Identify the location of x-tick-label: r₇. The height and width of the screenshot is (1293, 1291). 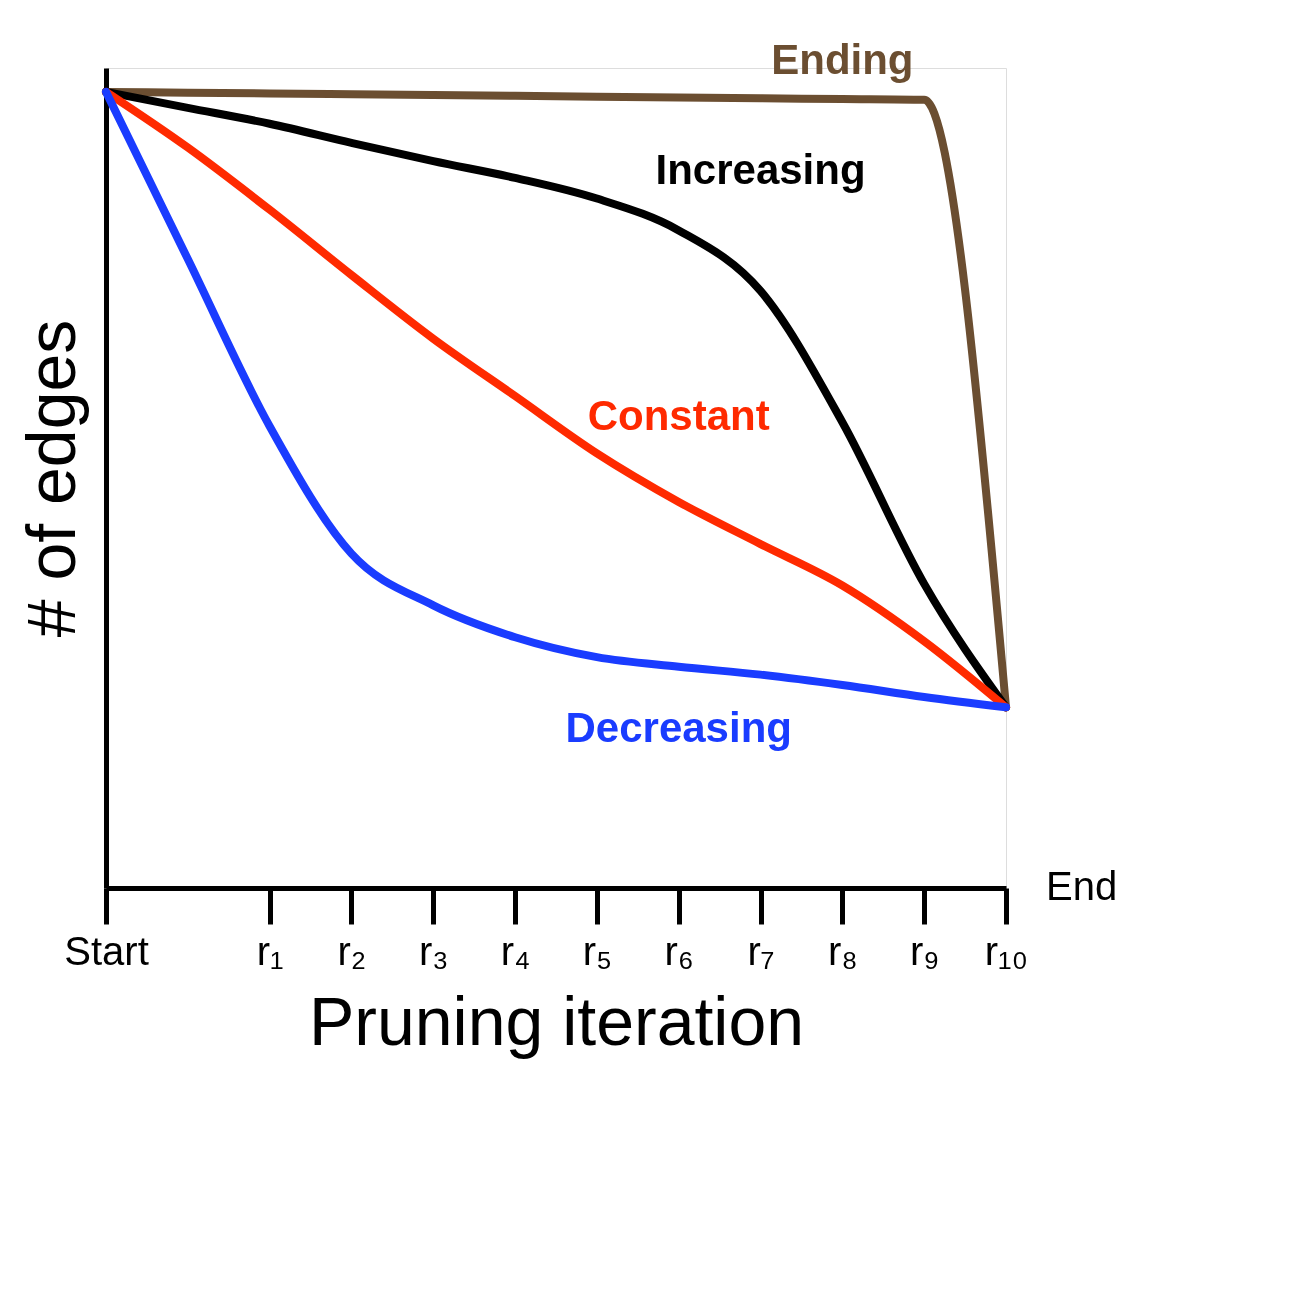
(761, 950).